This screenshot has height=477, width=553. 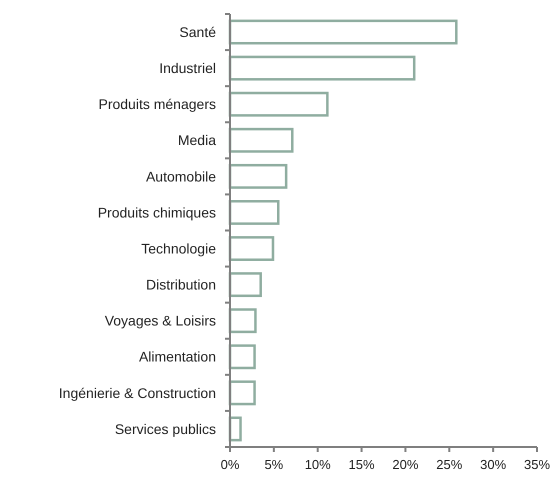 What do you see at coordinates (177, 356) in the screenshot?
I see `y-tick-label: Alimentation` at bounding box center [177, 356].